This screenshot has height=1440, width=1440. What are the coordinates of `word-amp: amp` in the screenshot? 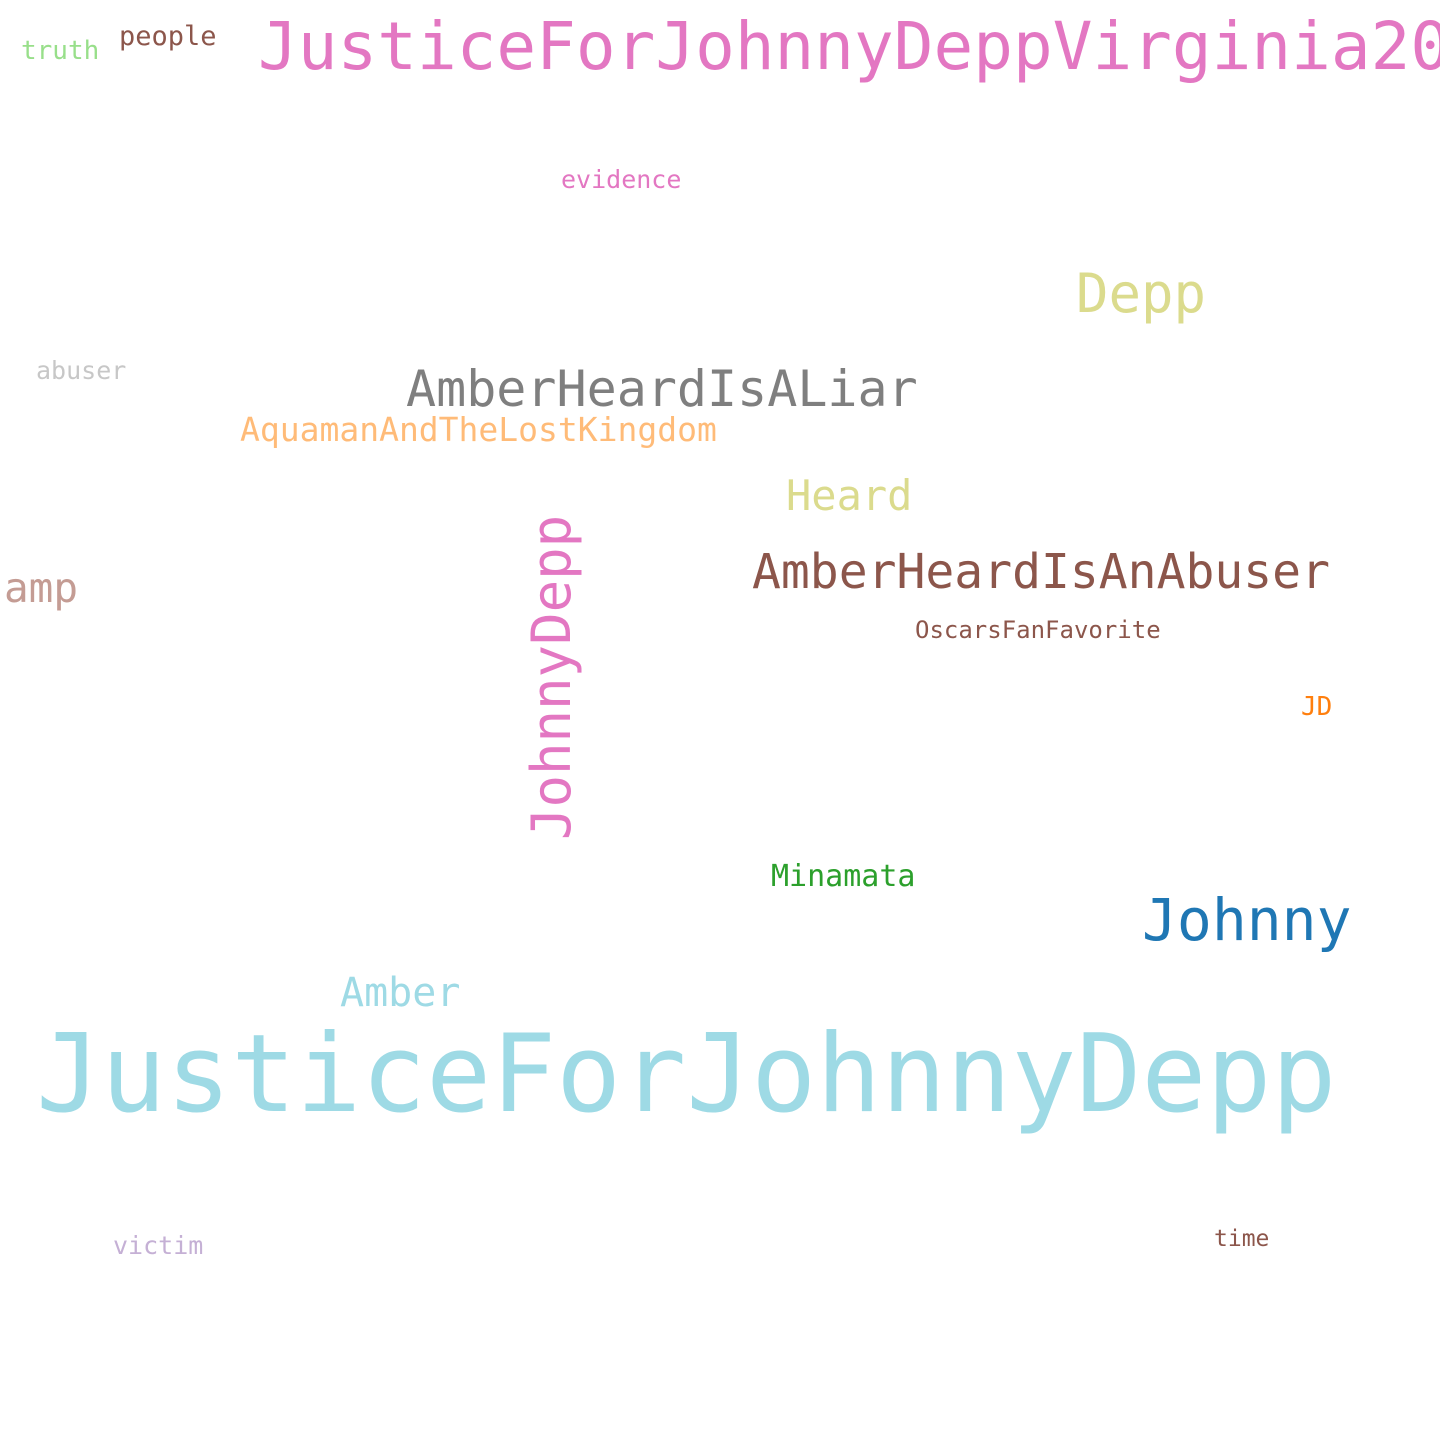 It's located at (41, 588).